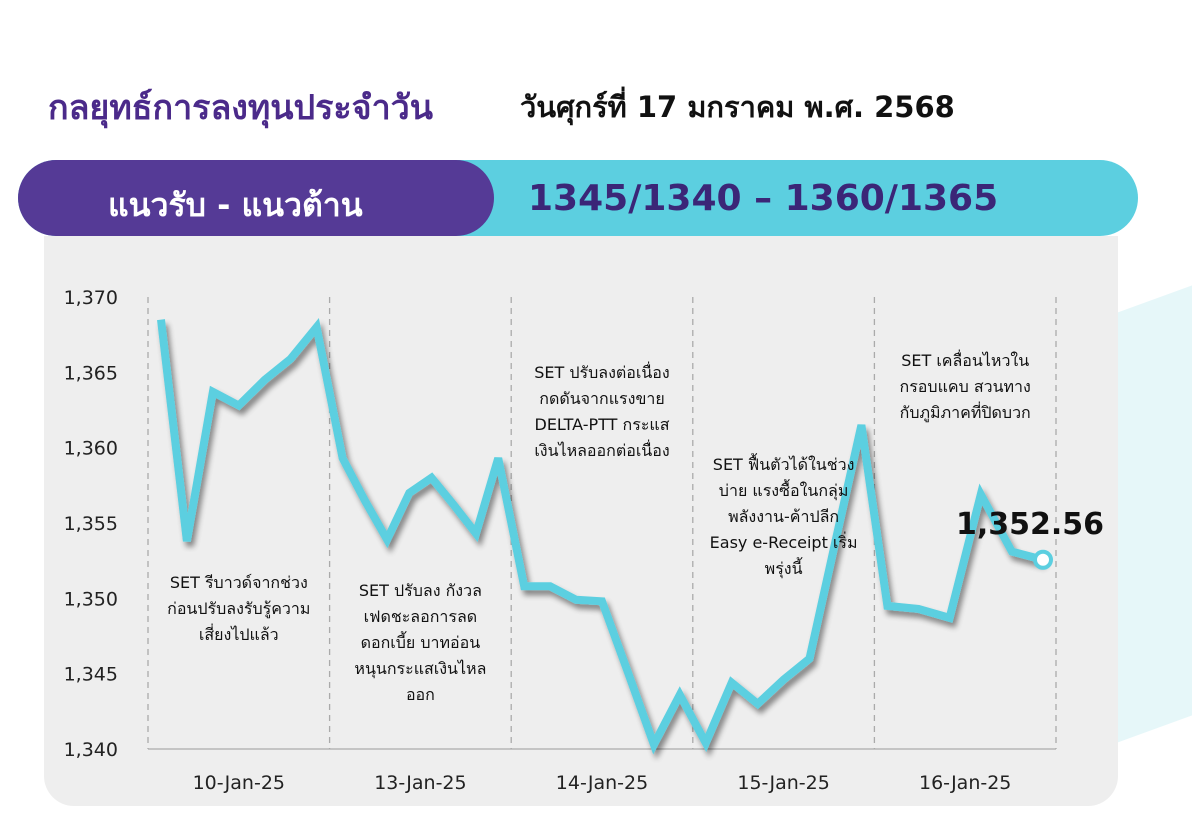 The image size is (1192, 832). What do you see at coordinates (783, 783) in the screenshot?
I see `x-tick-label: 15-Jan-25` at bounding box center [783, 783].